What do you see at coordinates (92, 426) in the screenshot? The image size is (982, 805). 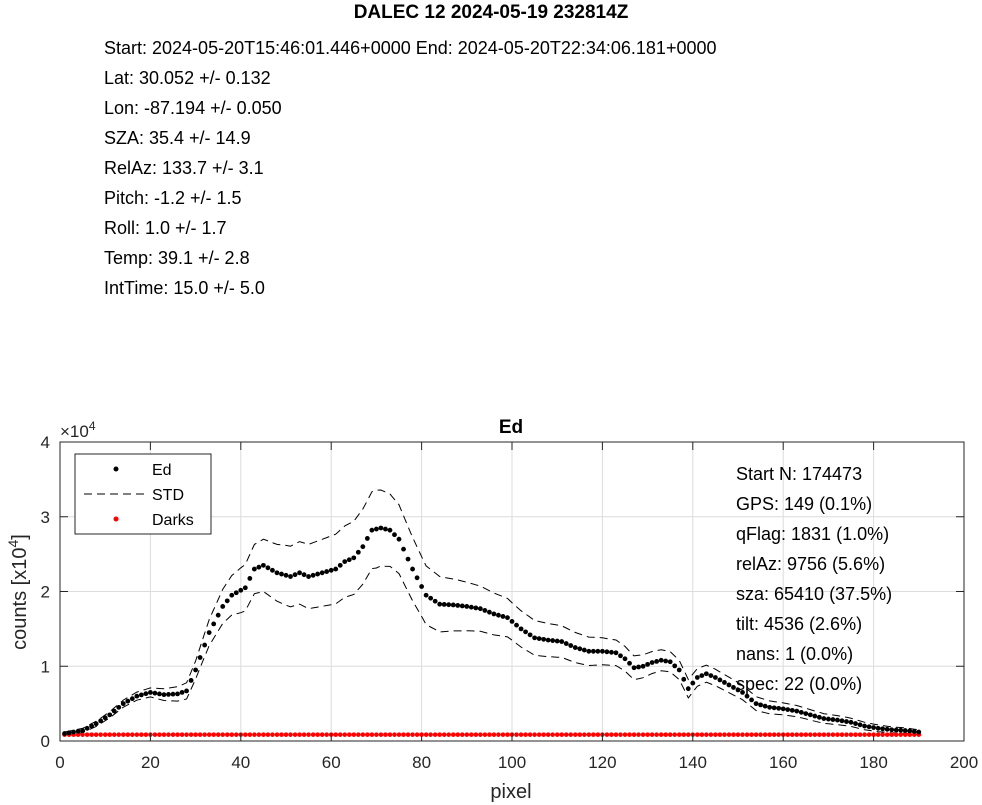 I see `y-exponent-power: 4` at bounding box center [92, 426].